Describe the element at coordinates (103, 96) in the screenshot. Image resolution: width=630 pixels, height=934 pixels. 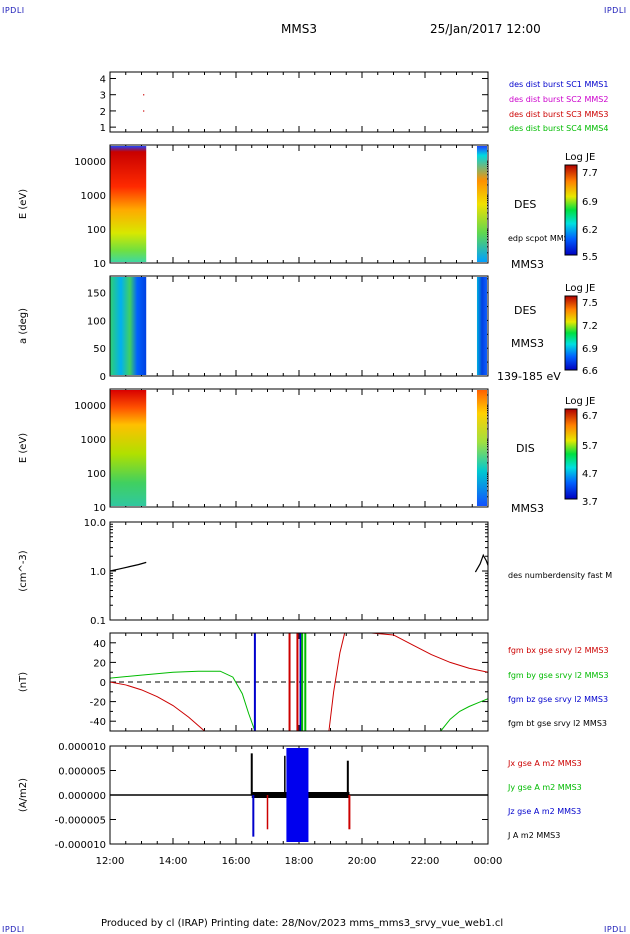
I see `y-tick-label: 3` at that location.